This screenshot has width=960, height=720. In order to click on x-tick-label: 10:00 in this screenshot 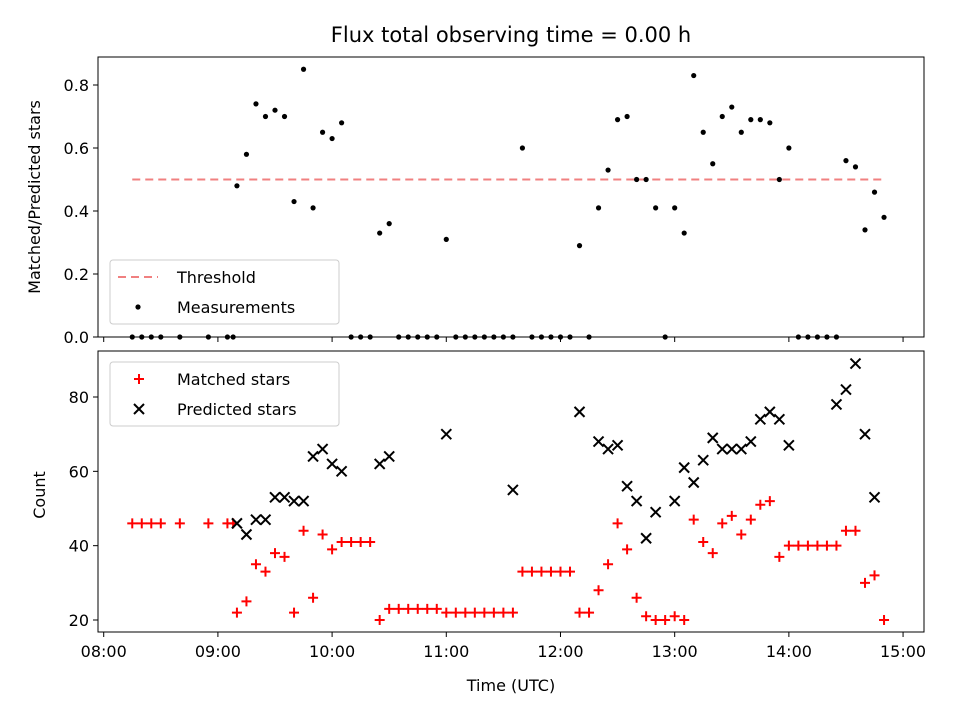, I will do `click(332, 651)`.